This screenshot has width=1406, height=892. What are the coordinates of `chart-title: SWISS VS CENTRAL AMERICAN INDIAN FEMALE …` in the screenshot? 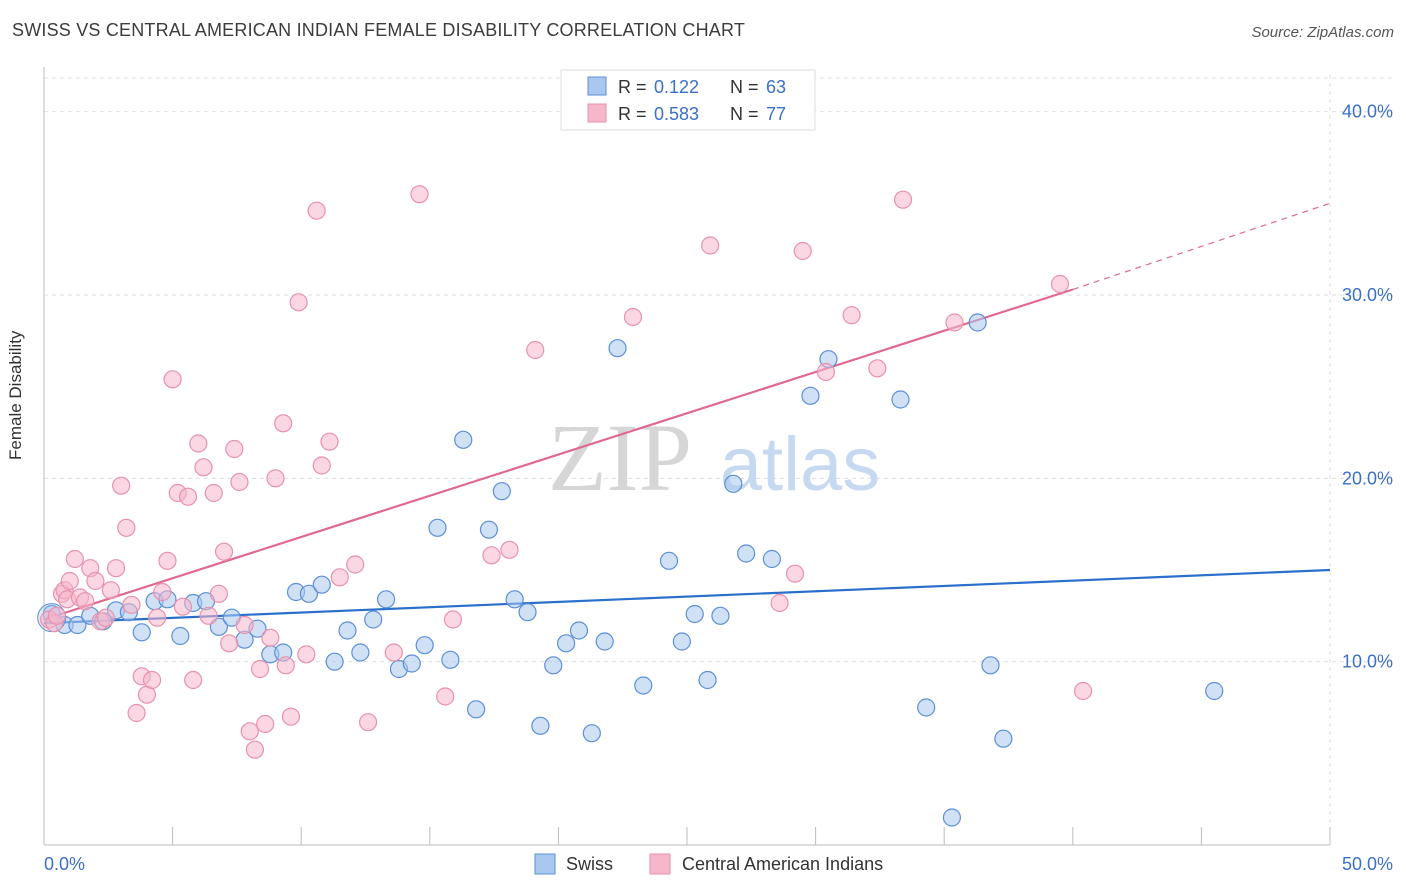 It's located at (379, 30).